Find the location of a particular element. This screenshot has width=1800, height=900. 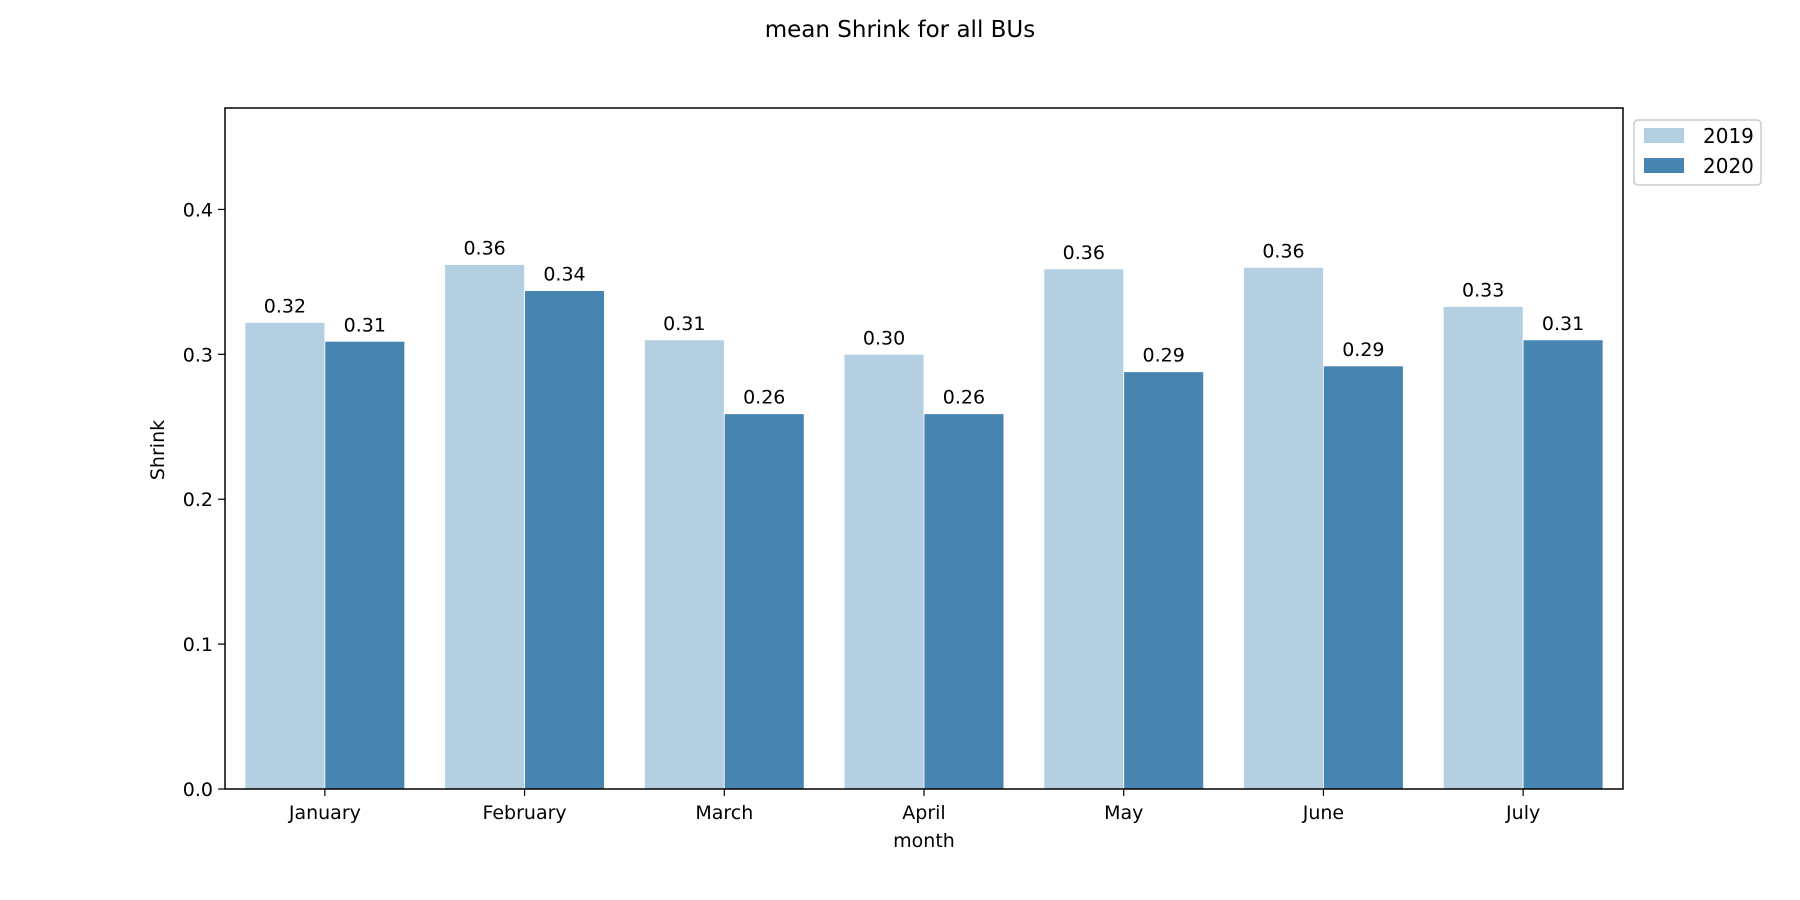

x-tick-label-april: April is located at coordinates (923, 813).